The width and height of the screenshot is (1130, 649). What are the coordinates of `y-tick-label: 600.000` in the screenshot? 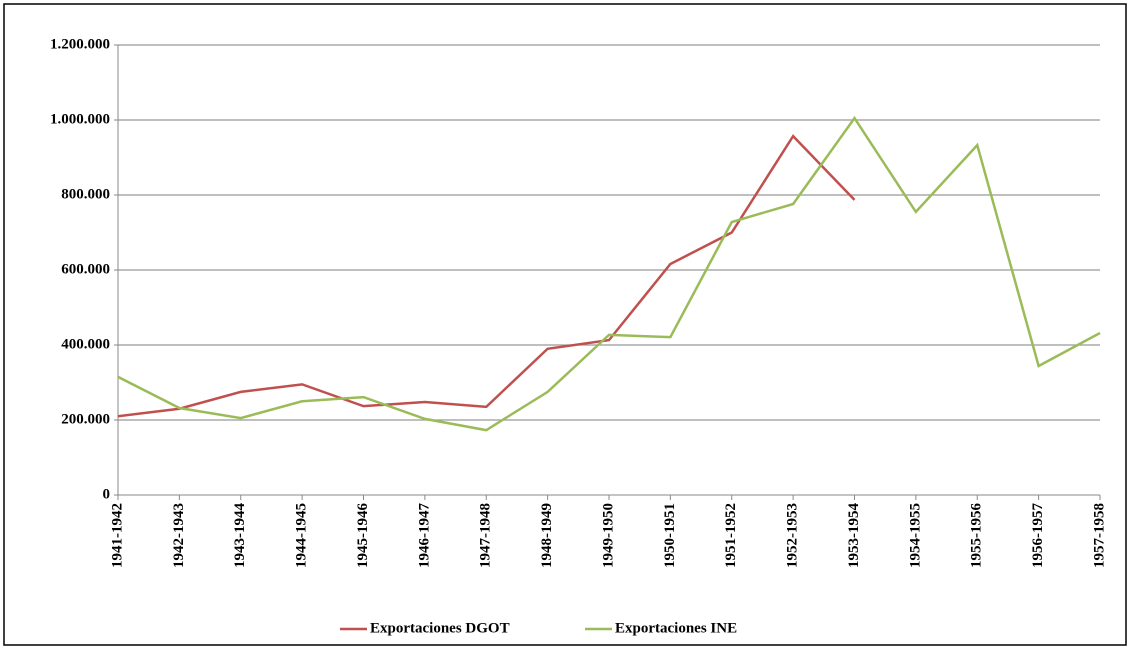 It's located at (85, 269).